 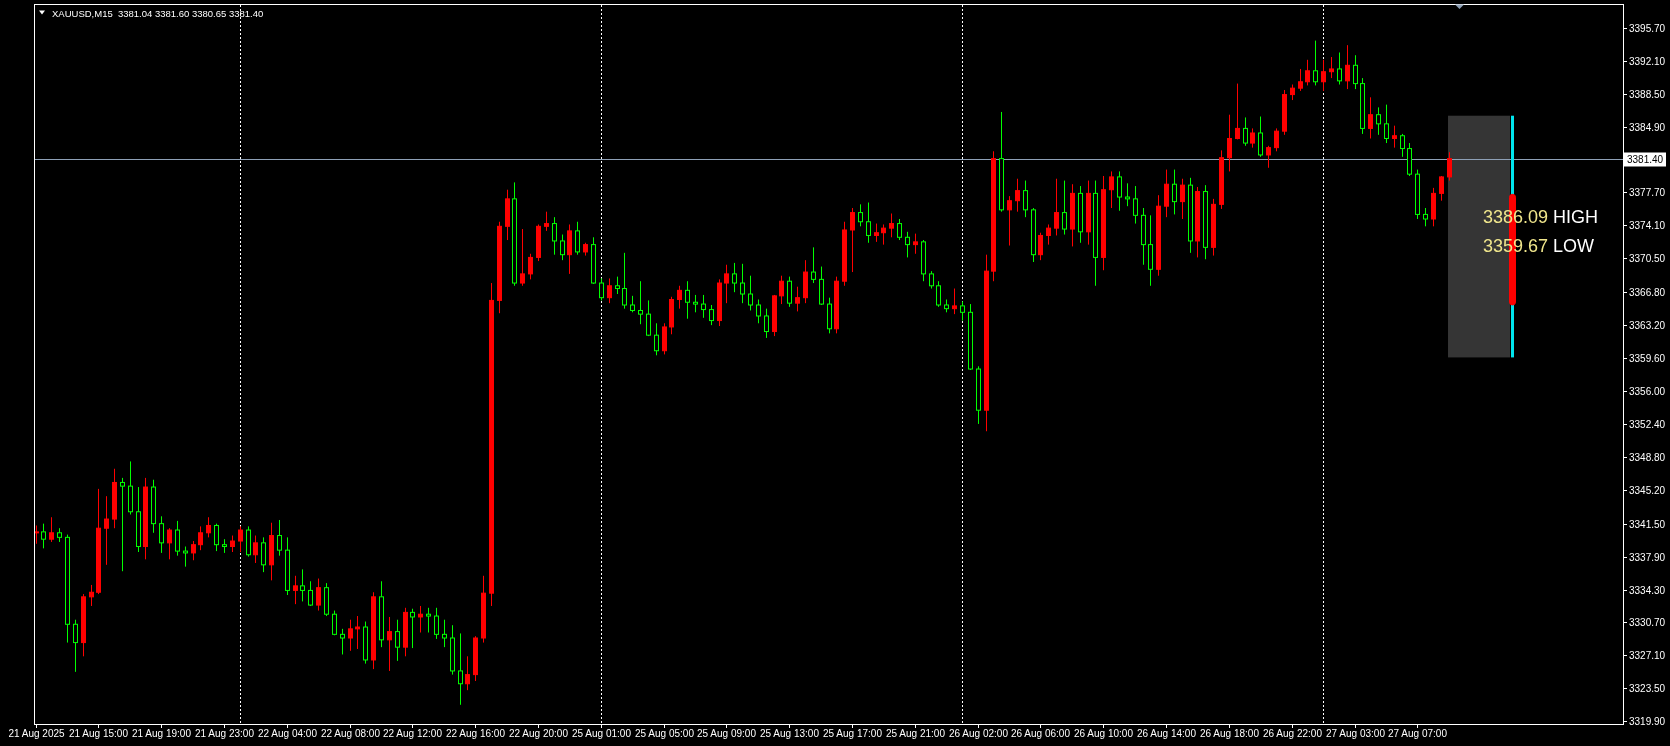 What do you see at coordinates (1647, 391) in the screenshot?
I see `y-tick-label: 3356.00` at bounding box center [1647, 391].